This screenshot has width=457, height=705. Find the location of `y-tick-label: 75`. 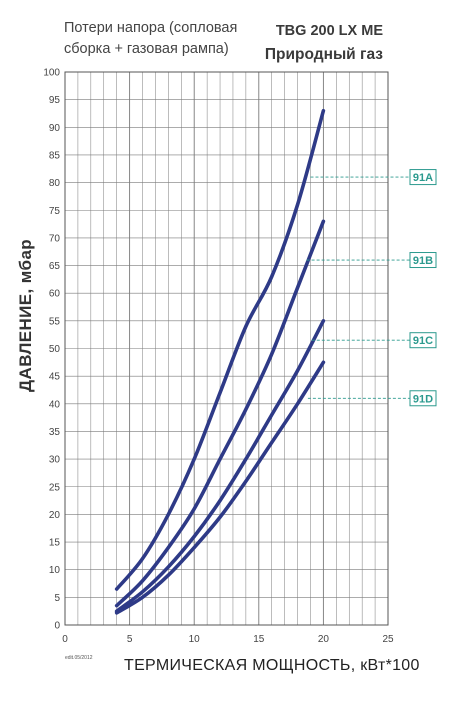

y-tick-label: 75 is located at coordinates (55, 211).